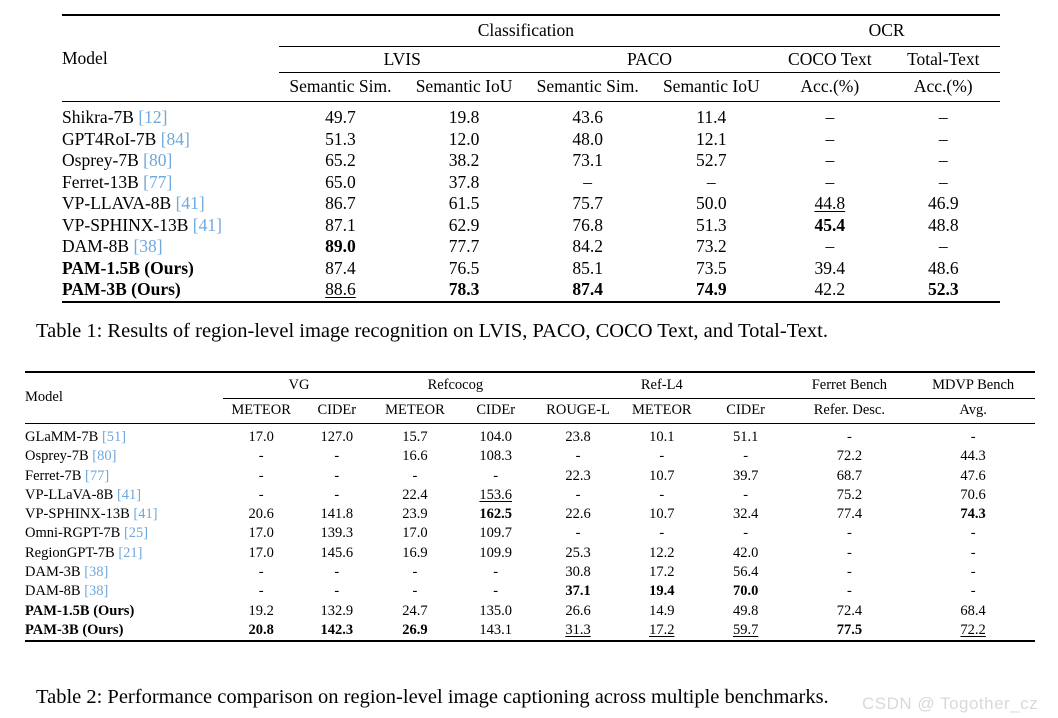  What do you see at coordinates (44, 397) in the screenshot?
I see `table-2-col-model: Model` at bounding box center [44, 397].